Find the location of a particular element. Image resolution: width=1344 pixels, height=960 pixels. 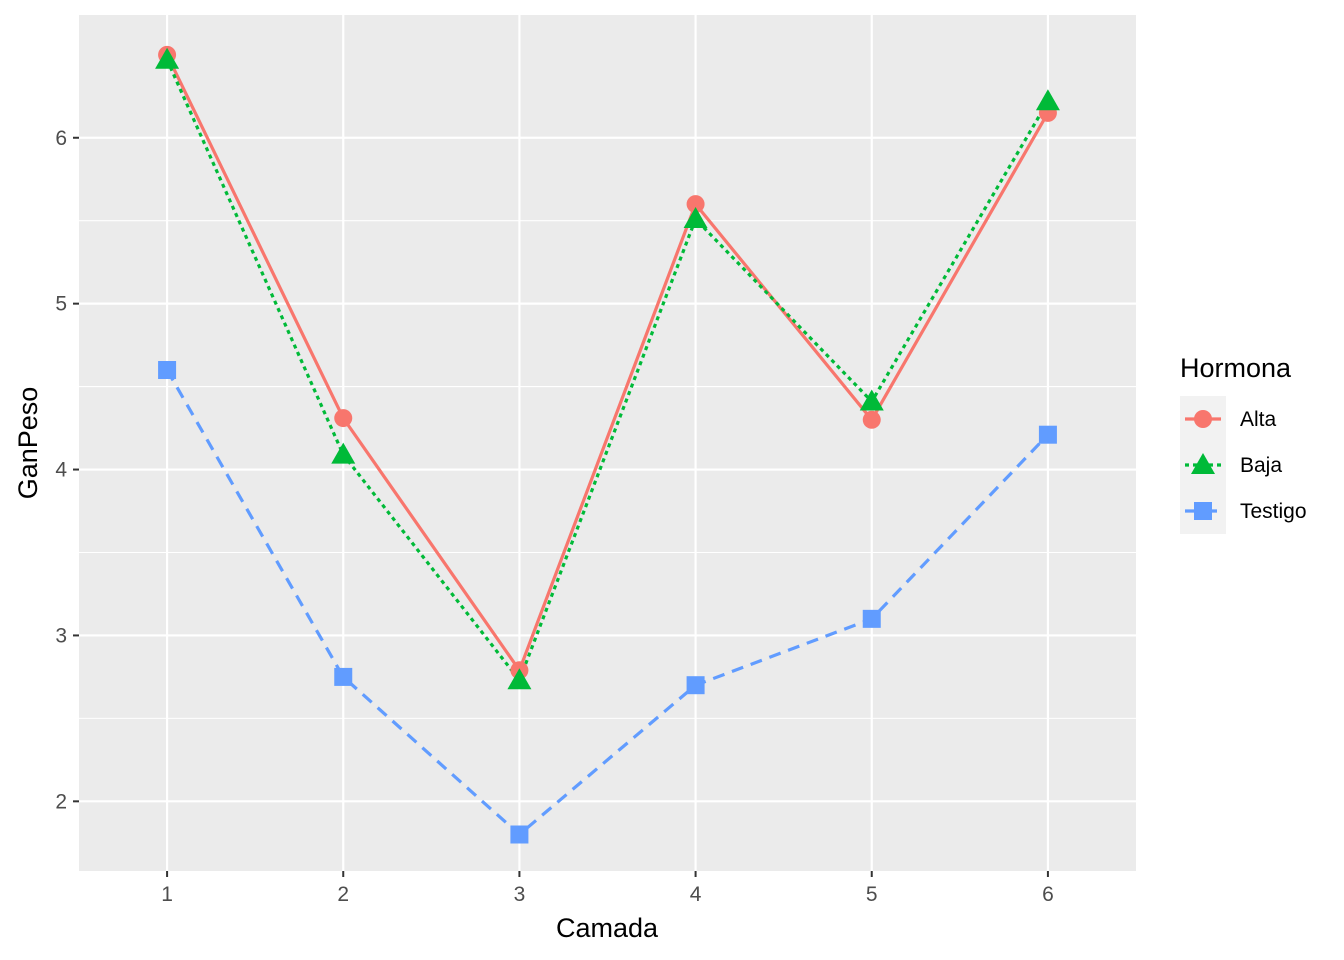

y-axis: 2 3 4 5 6 is located at coordinates (67, 470).